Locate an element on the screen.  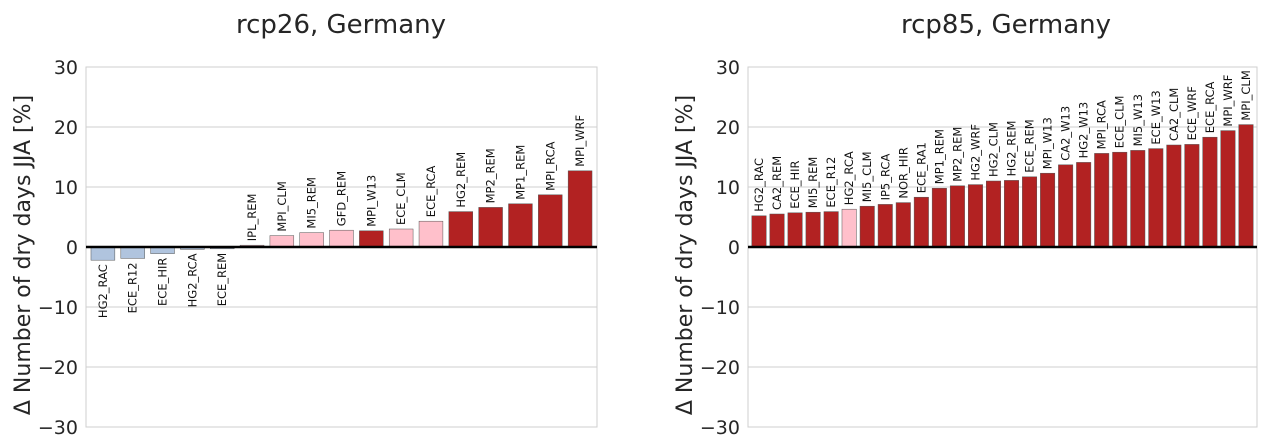
bar-label-ece-r12: ECE_R12 is located at coordinates (831, 182).